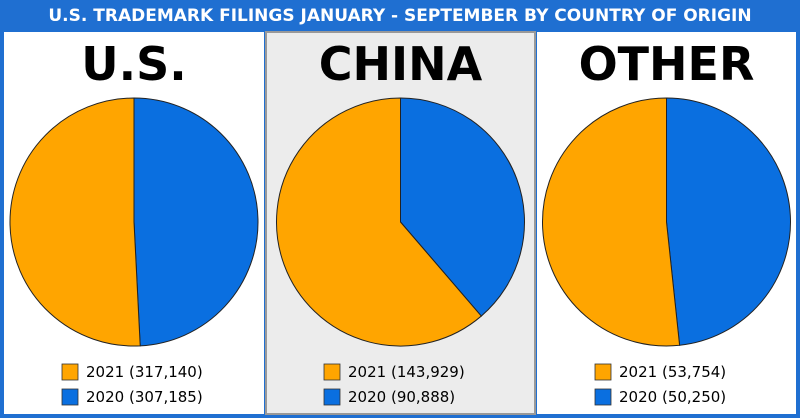 Image resolution: width=800 pixels, height=418 pixels. What do you see at coordinates (667, 64) in the screenshot?
I see `panel-title: OTHER` at bounding box center [667, 64].